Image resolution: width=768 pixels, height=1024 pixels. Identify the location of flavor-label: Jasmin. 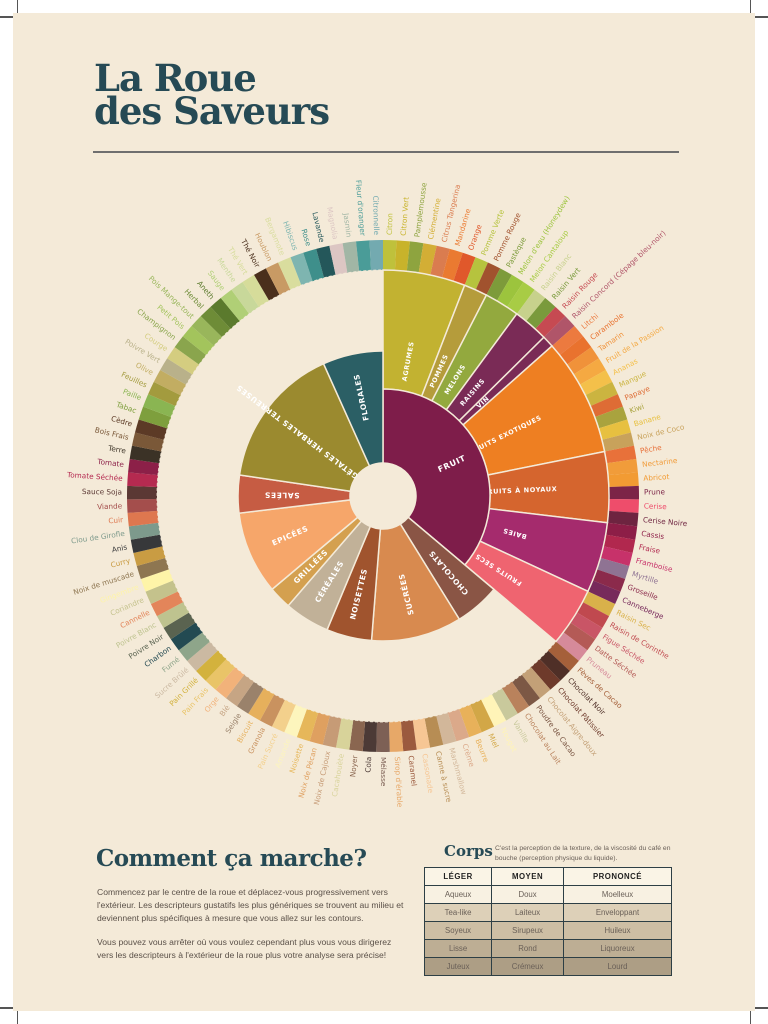
(347, 225).